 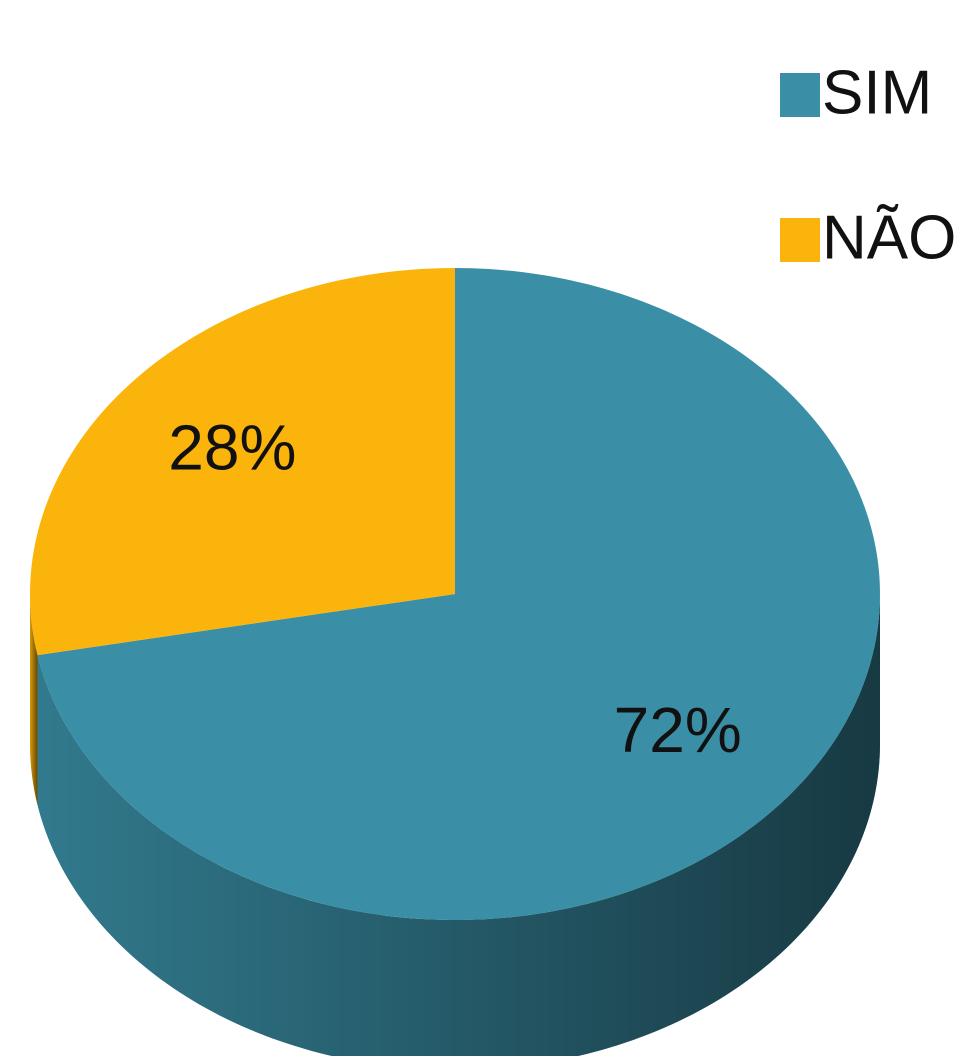 I want to click on data-label: 28%, so click(x=232, y=448).